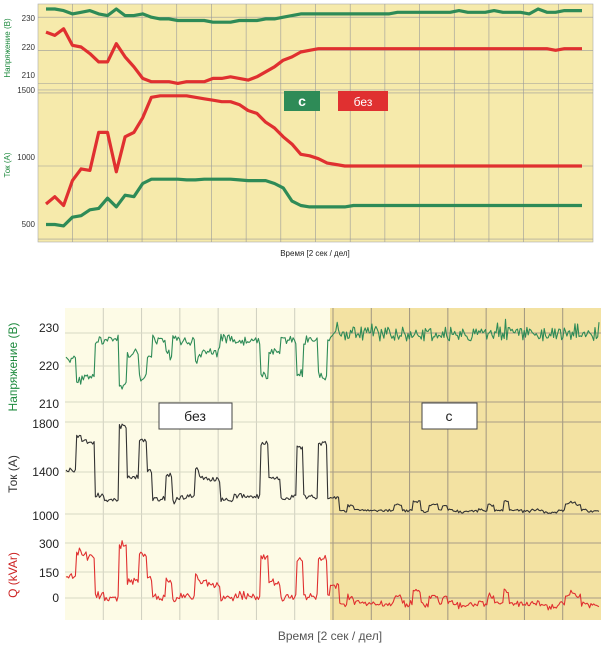 The height and width of the screenshot is (647, 601). I want to click on bottom-series-current, so click(332, 468).